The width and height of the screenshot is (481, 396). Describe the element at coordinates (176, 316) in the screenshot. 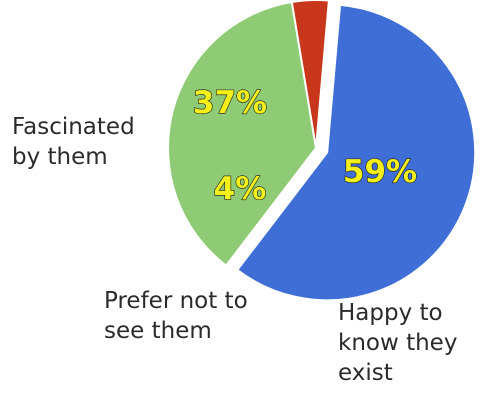

I see `category-label-prefer: Prefer not to see them` at that location.